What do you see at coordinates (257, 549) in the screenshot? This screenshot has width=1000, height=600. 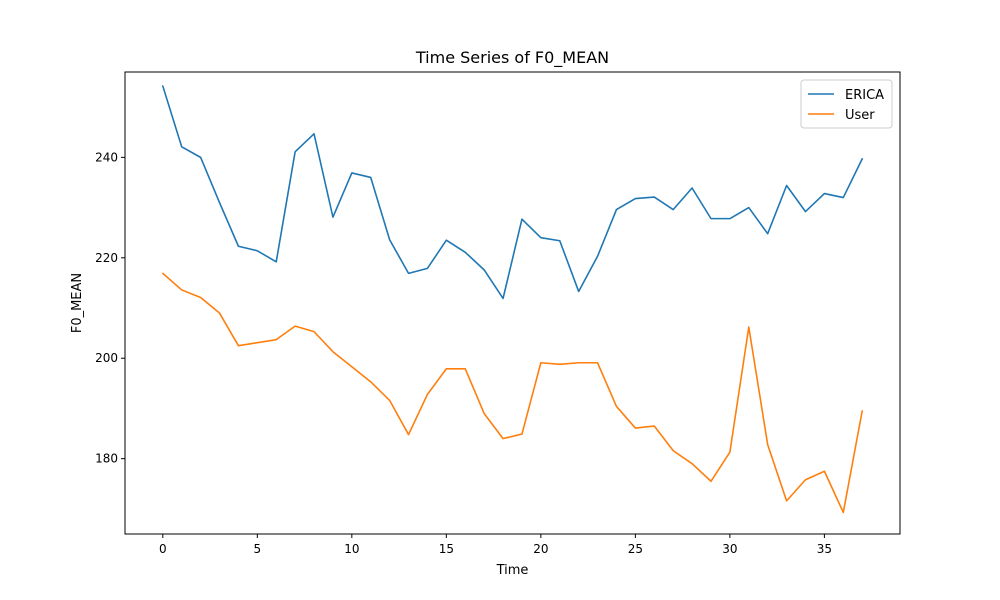 I see `x-tick-label: 5` at bounding box center [257, 549].